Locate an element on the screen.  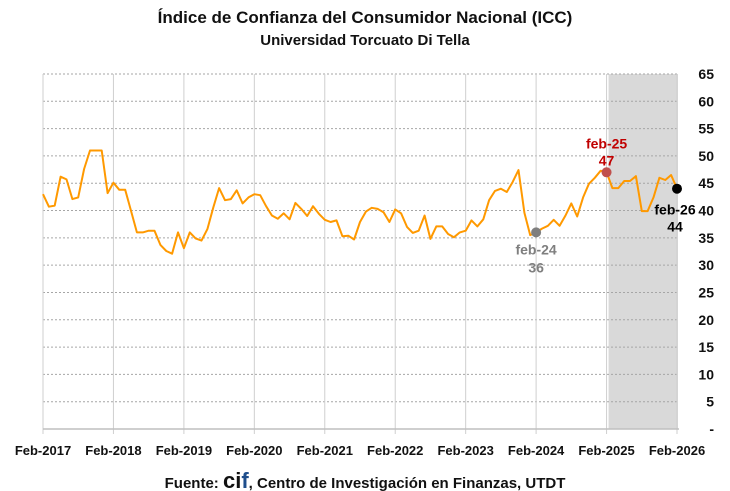
y-tick-label: 40 is located at coordinates (706, 211).